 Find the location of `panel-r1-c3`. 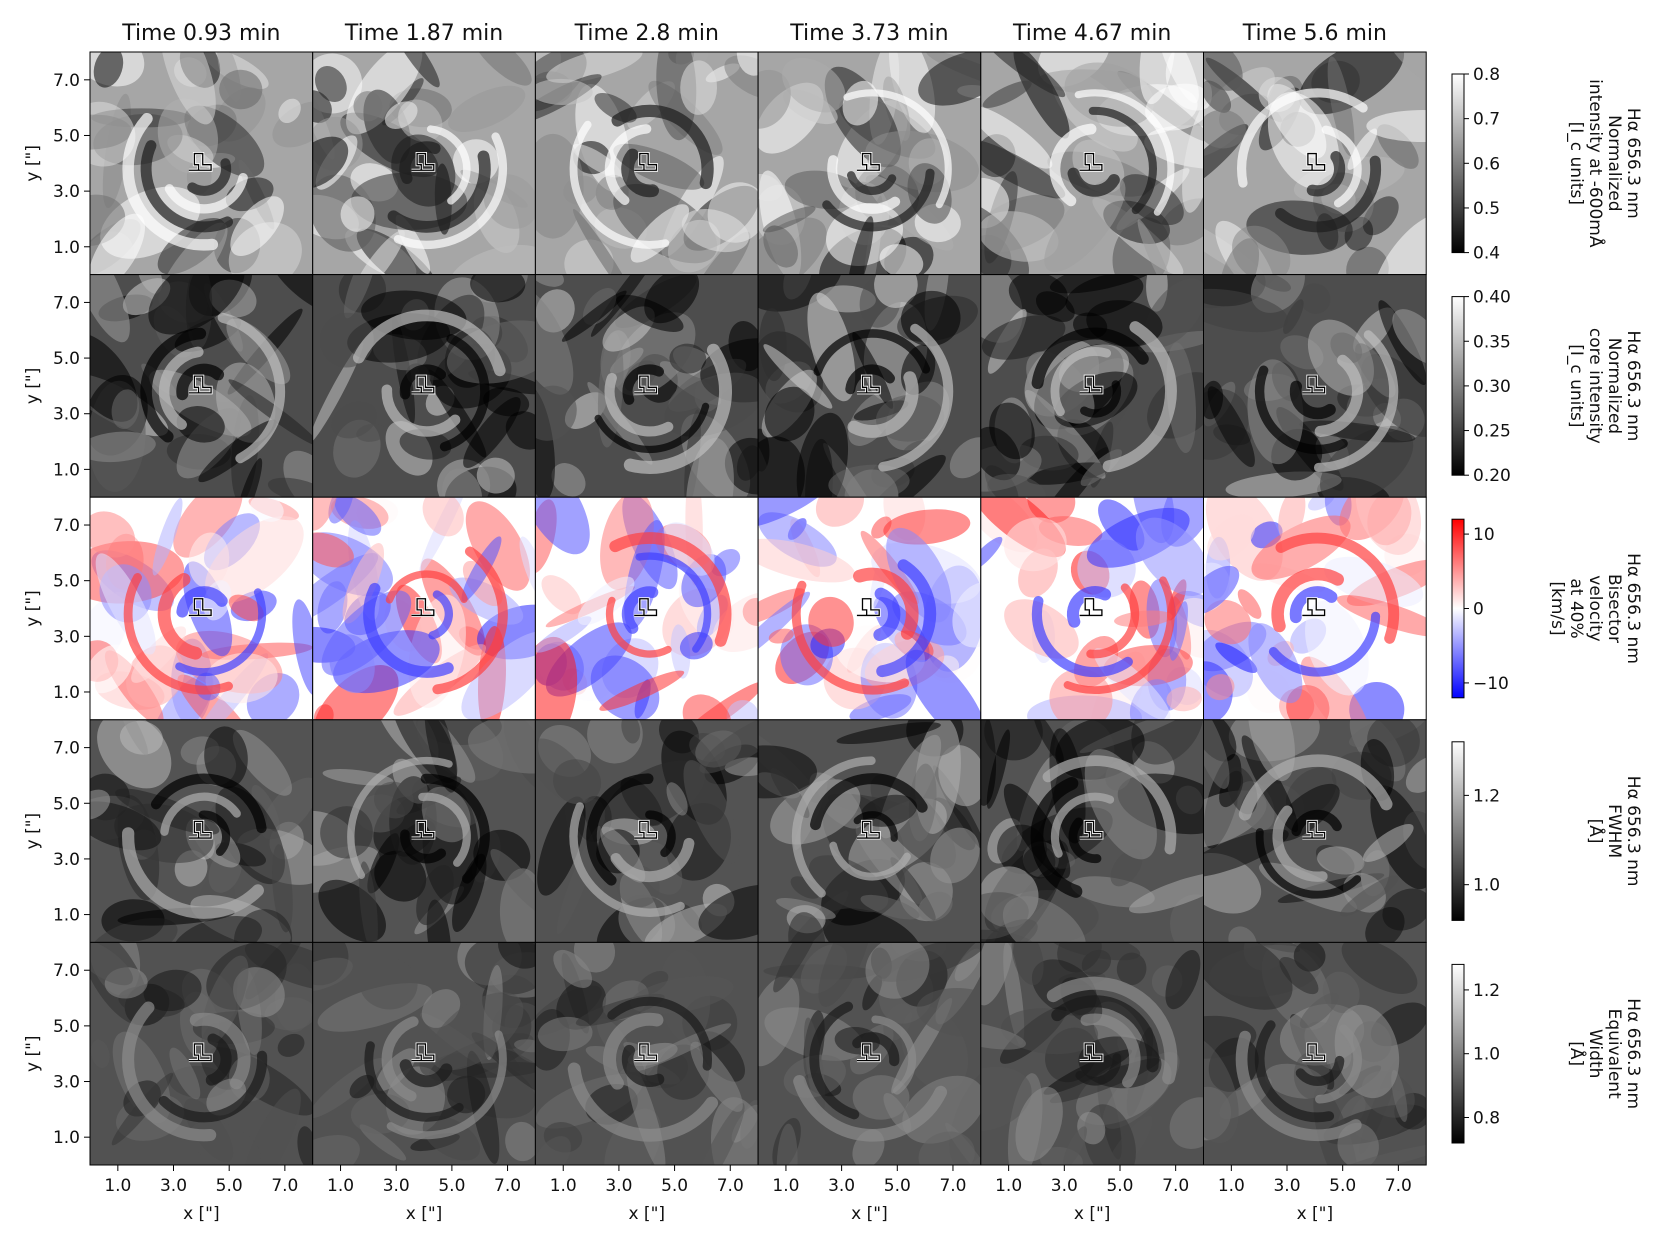

panel-r1-c3 is located at coordinates (869, 386).